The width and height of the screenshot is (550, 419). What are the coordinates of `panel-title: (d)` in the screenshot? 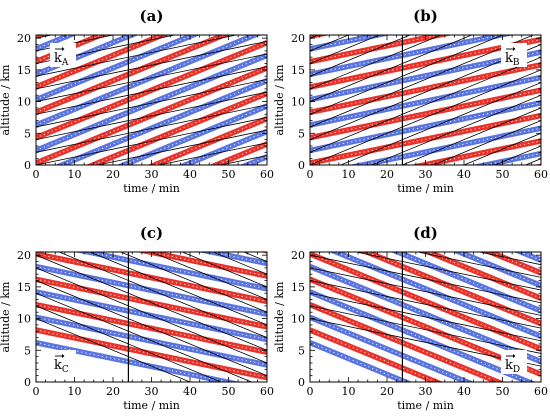 It's located at (425, 233).